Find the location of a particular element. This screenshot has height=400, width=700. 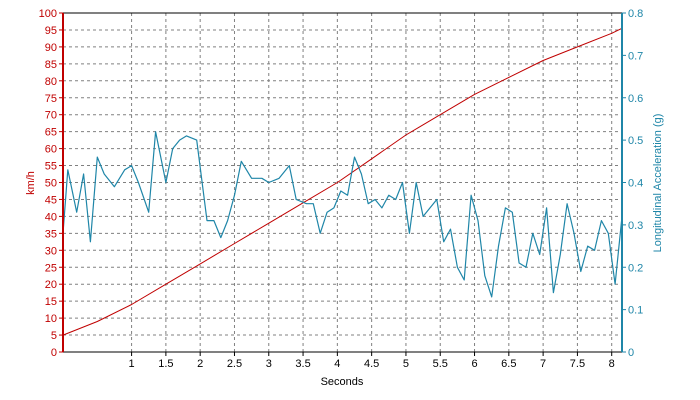

x-axis-title: Seconds is located at coordinates (342, 382).